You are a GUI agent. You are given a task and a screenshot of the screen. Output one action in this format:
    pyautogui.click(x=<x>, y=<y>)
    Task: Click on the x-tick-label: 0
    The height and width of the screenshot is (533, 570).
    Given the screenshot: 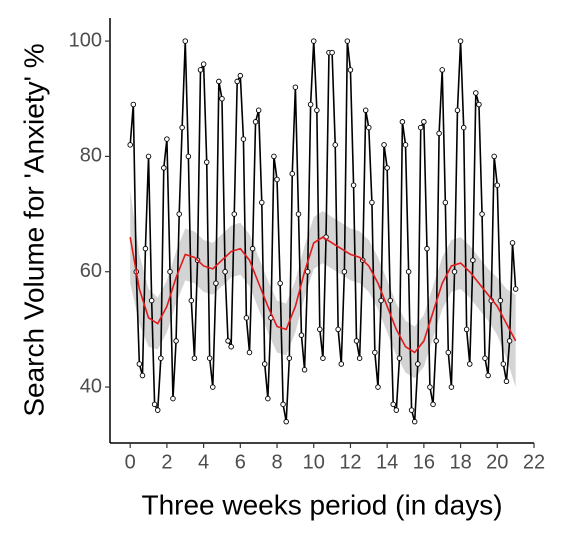 What is the action you would take?
    pyautogui.click(x=130, y=462)
    